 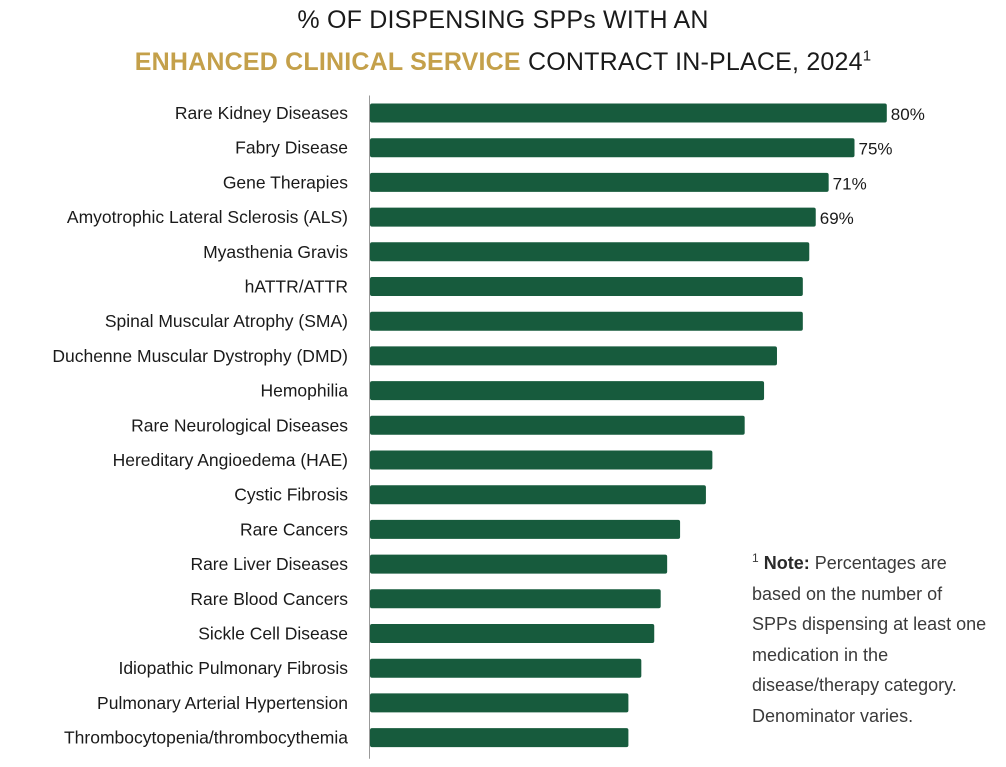 I want to click on category-label: Gene Therapies, so click(x=285, y=182).